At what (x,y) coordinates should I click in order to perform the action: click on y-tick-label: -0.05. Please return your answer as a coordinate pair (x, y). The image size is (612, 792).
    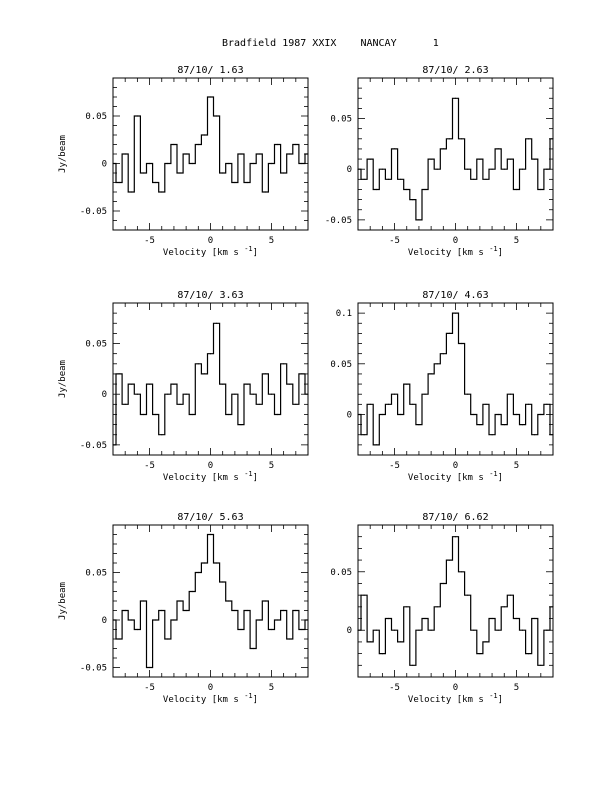
    Looking at the image, I should click on (93, 212).